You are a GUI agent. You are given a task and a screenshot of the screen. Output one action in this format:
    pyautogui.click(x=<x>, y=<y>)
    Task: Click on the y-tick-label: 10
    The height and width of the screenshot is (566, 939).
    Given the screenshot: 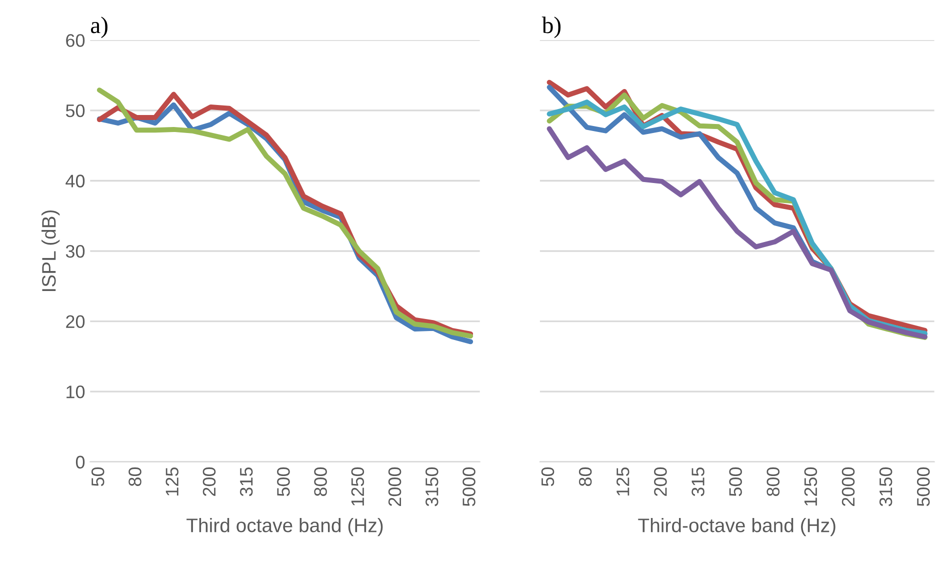 What is the action you would take?
    pyautogui.click(x=75, y=392)
    